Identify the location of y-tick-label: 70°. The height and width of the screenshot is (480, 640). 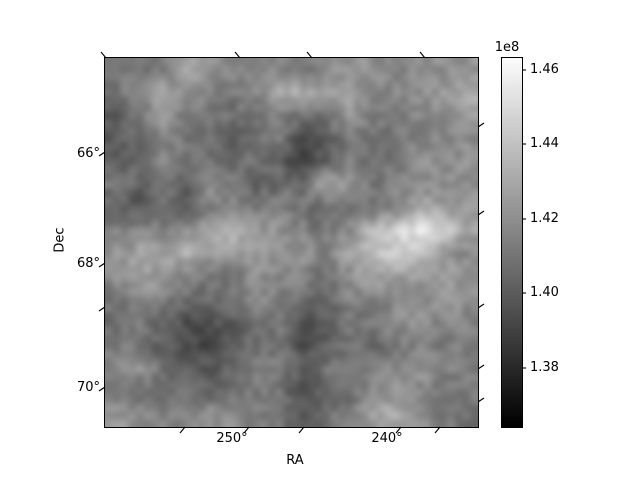
(88, 387).